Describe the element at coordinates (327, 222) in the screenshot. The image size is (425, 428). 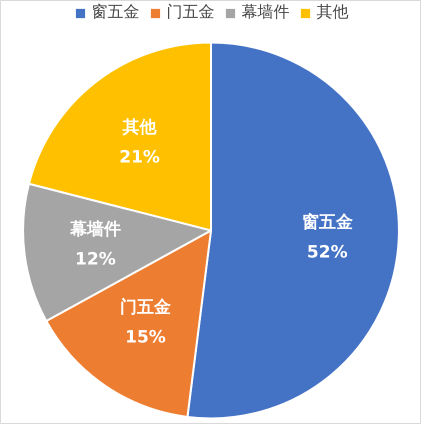
I see `slice-label: 窗五金` at that location.